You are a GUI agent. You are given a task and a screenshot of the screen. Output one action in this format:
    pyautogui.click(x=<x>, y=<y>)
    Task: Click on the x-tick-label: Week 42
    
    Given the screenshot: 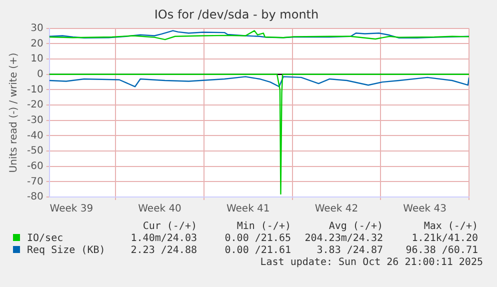 What is the action you would take?
    pyautogui.click(x=336, y=209)
    